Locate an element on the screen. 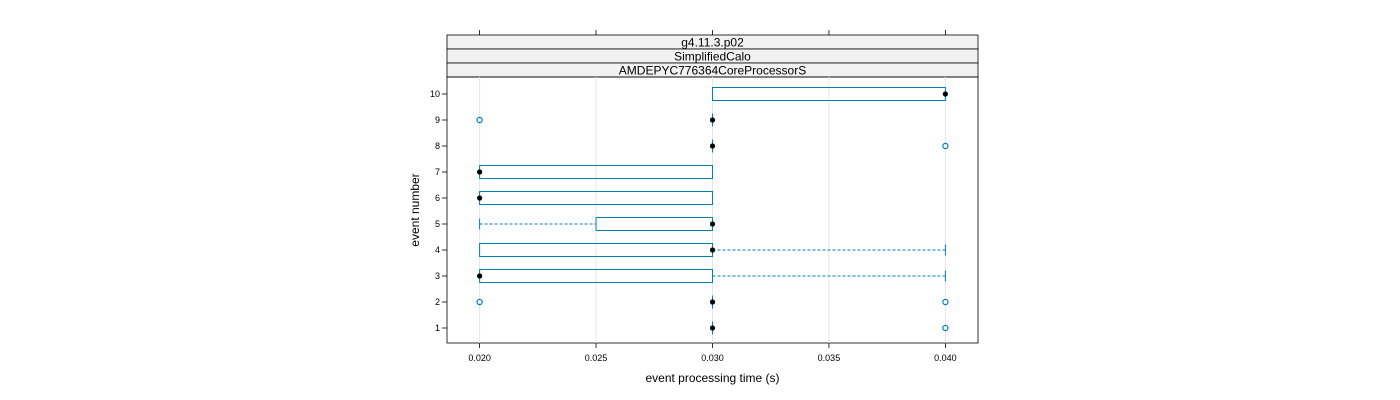 Image resolution: width=1400 pixels, height=400 pixels. y-tick-label: 8 is located at coordinates (437, 146).